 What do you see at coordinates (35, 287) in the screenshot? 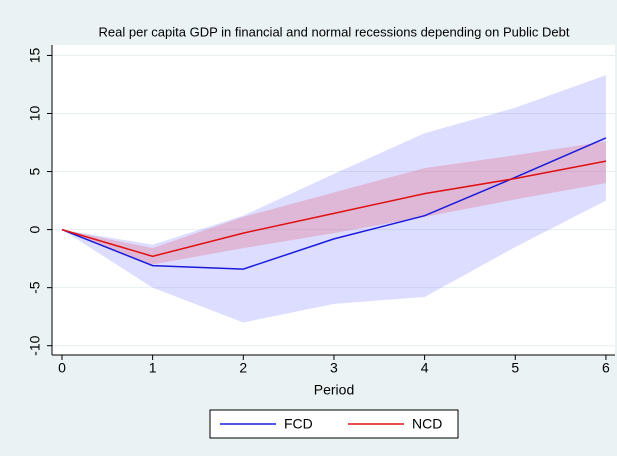
I see `y-tick-label: -5` at bounding box center [35, 287].